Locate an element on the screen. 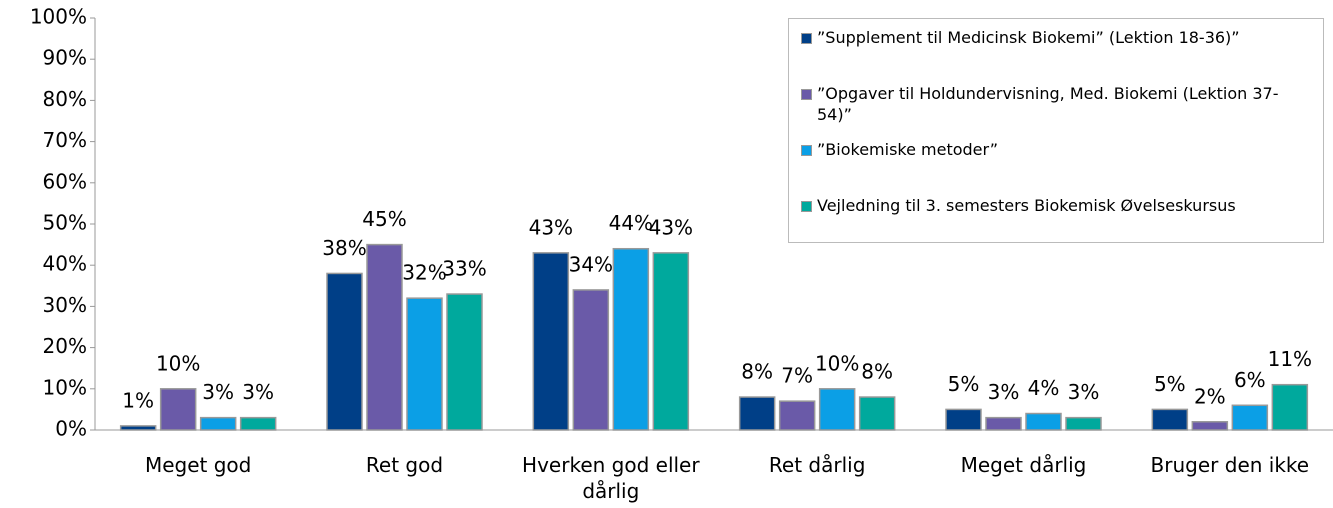  y-tick-label: 80% is located at coordinates (65, 99).